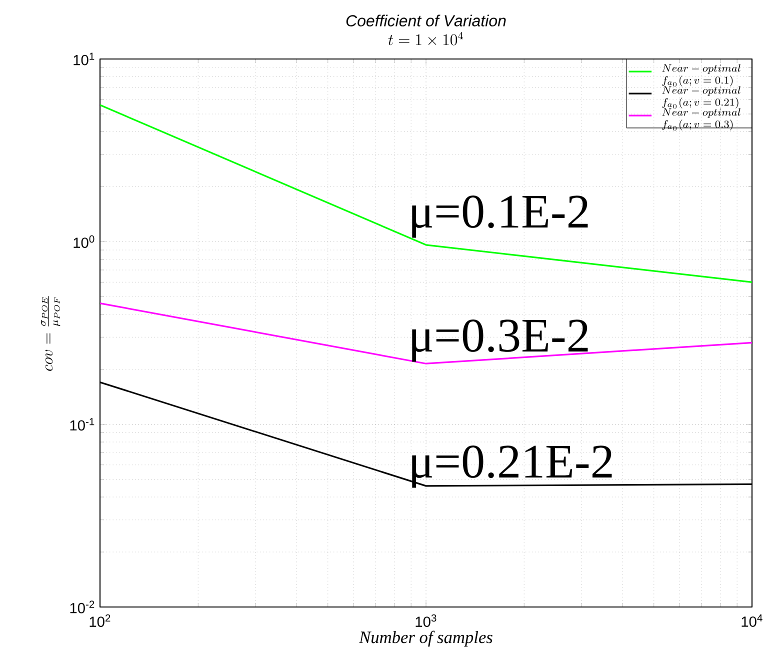 The height and width of the screenshot is (657, 775). I want to click on x-tick-label: 10$^{3}$, so click(426, 620).